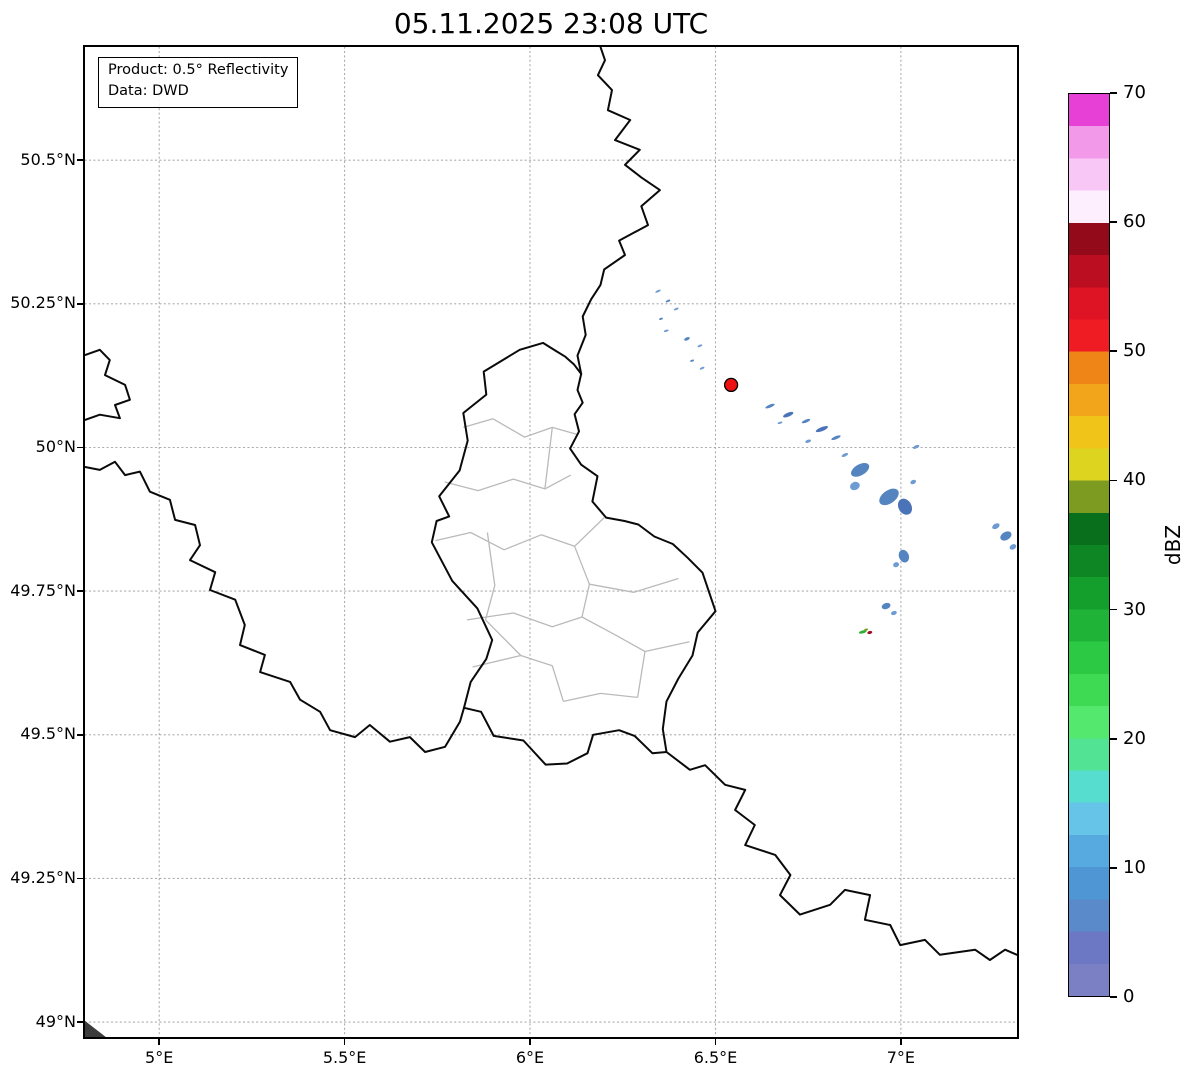  I want to click on y-tick-label: 50.5°N, so click(48, 159).